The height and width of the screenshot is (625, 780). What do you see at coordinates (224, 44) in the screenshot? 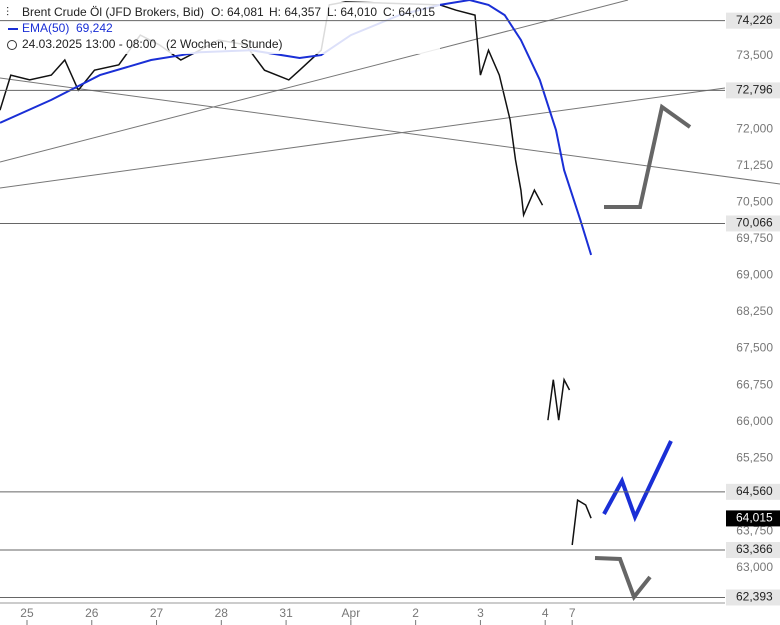
I see `interval: (2 Wochen, 1 Stunde)` at bounding box center [224, 44].